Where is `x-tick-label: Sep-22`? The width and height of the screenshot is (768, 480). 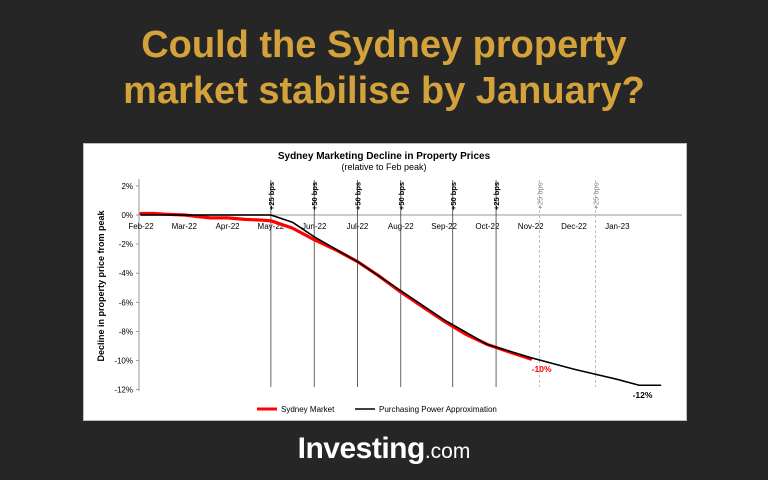 x-tick-label: Sep-22 is located at coordinates (444, 226).